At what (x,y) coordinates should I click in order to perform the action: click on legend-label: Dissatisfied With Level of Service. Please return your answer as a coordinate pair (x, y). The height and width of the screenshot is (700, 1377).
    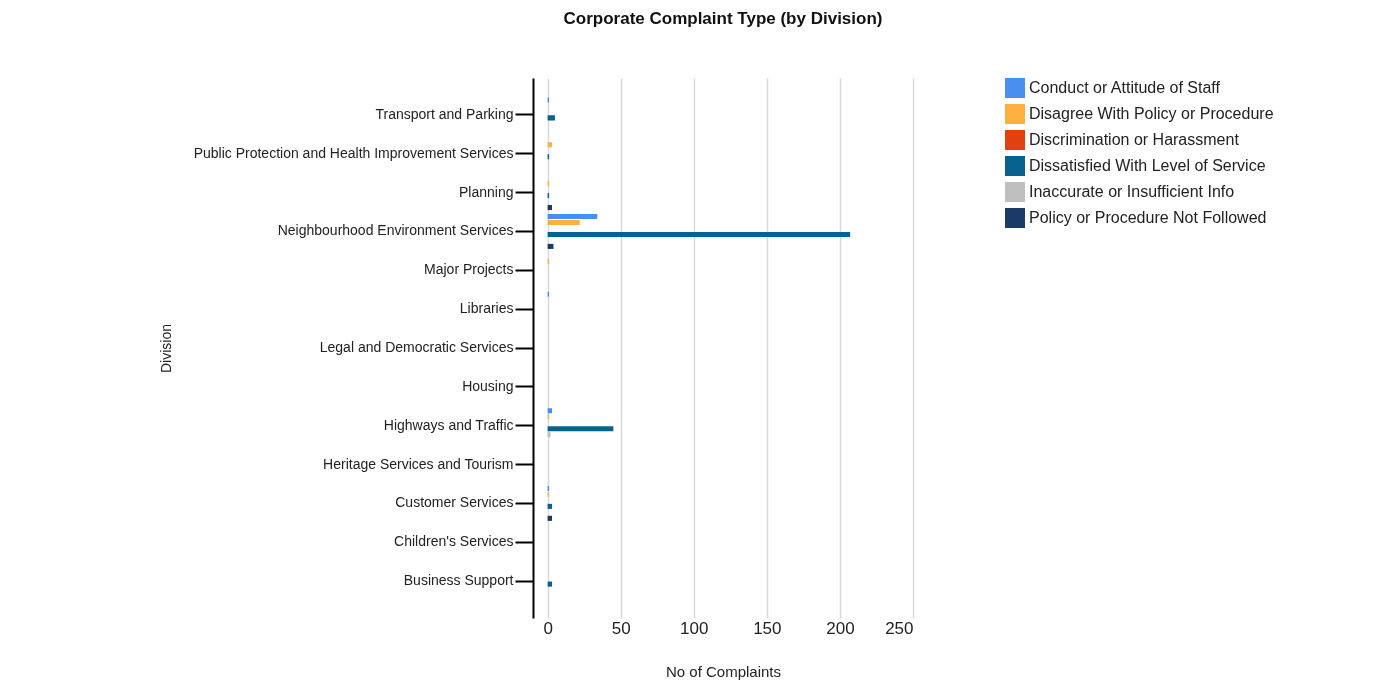
    Looking at the image, I should click on (1147, 165).